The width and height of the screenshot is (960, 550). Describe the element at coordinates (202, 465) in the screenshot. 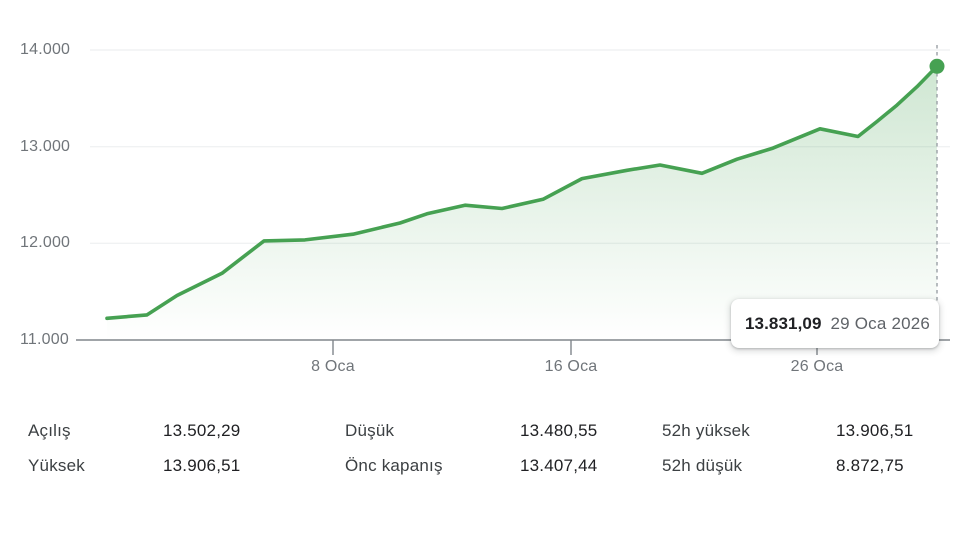

I see `stat-value-high: 13.906,51` at that location.